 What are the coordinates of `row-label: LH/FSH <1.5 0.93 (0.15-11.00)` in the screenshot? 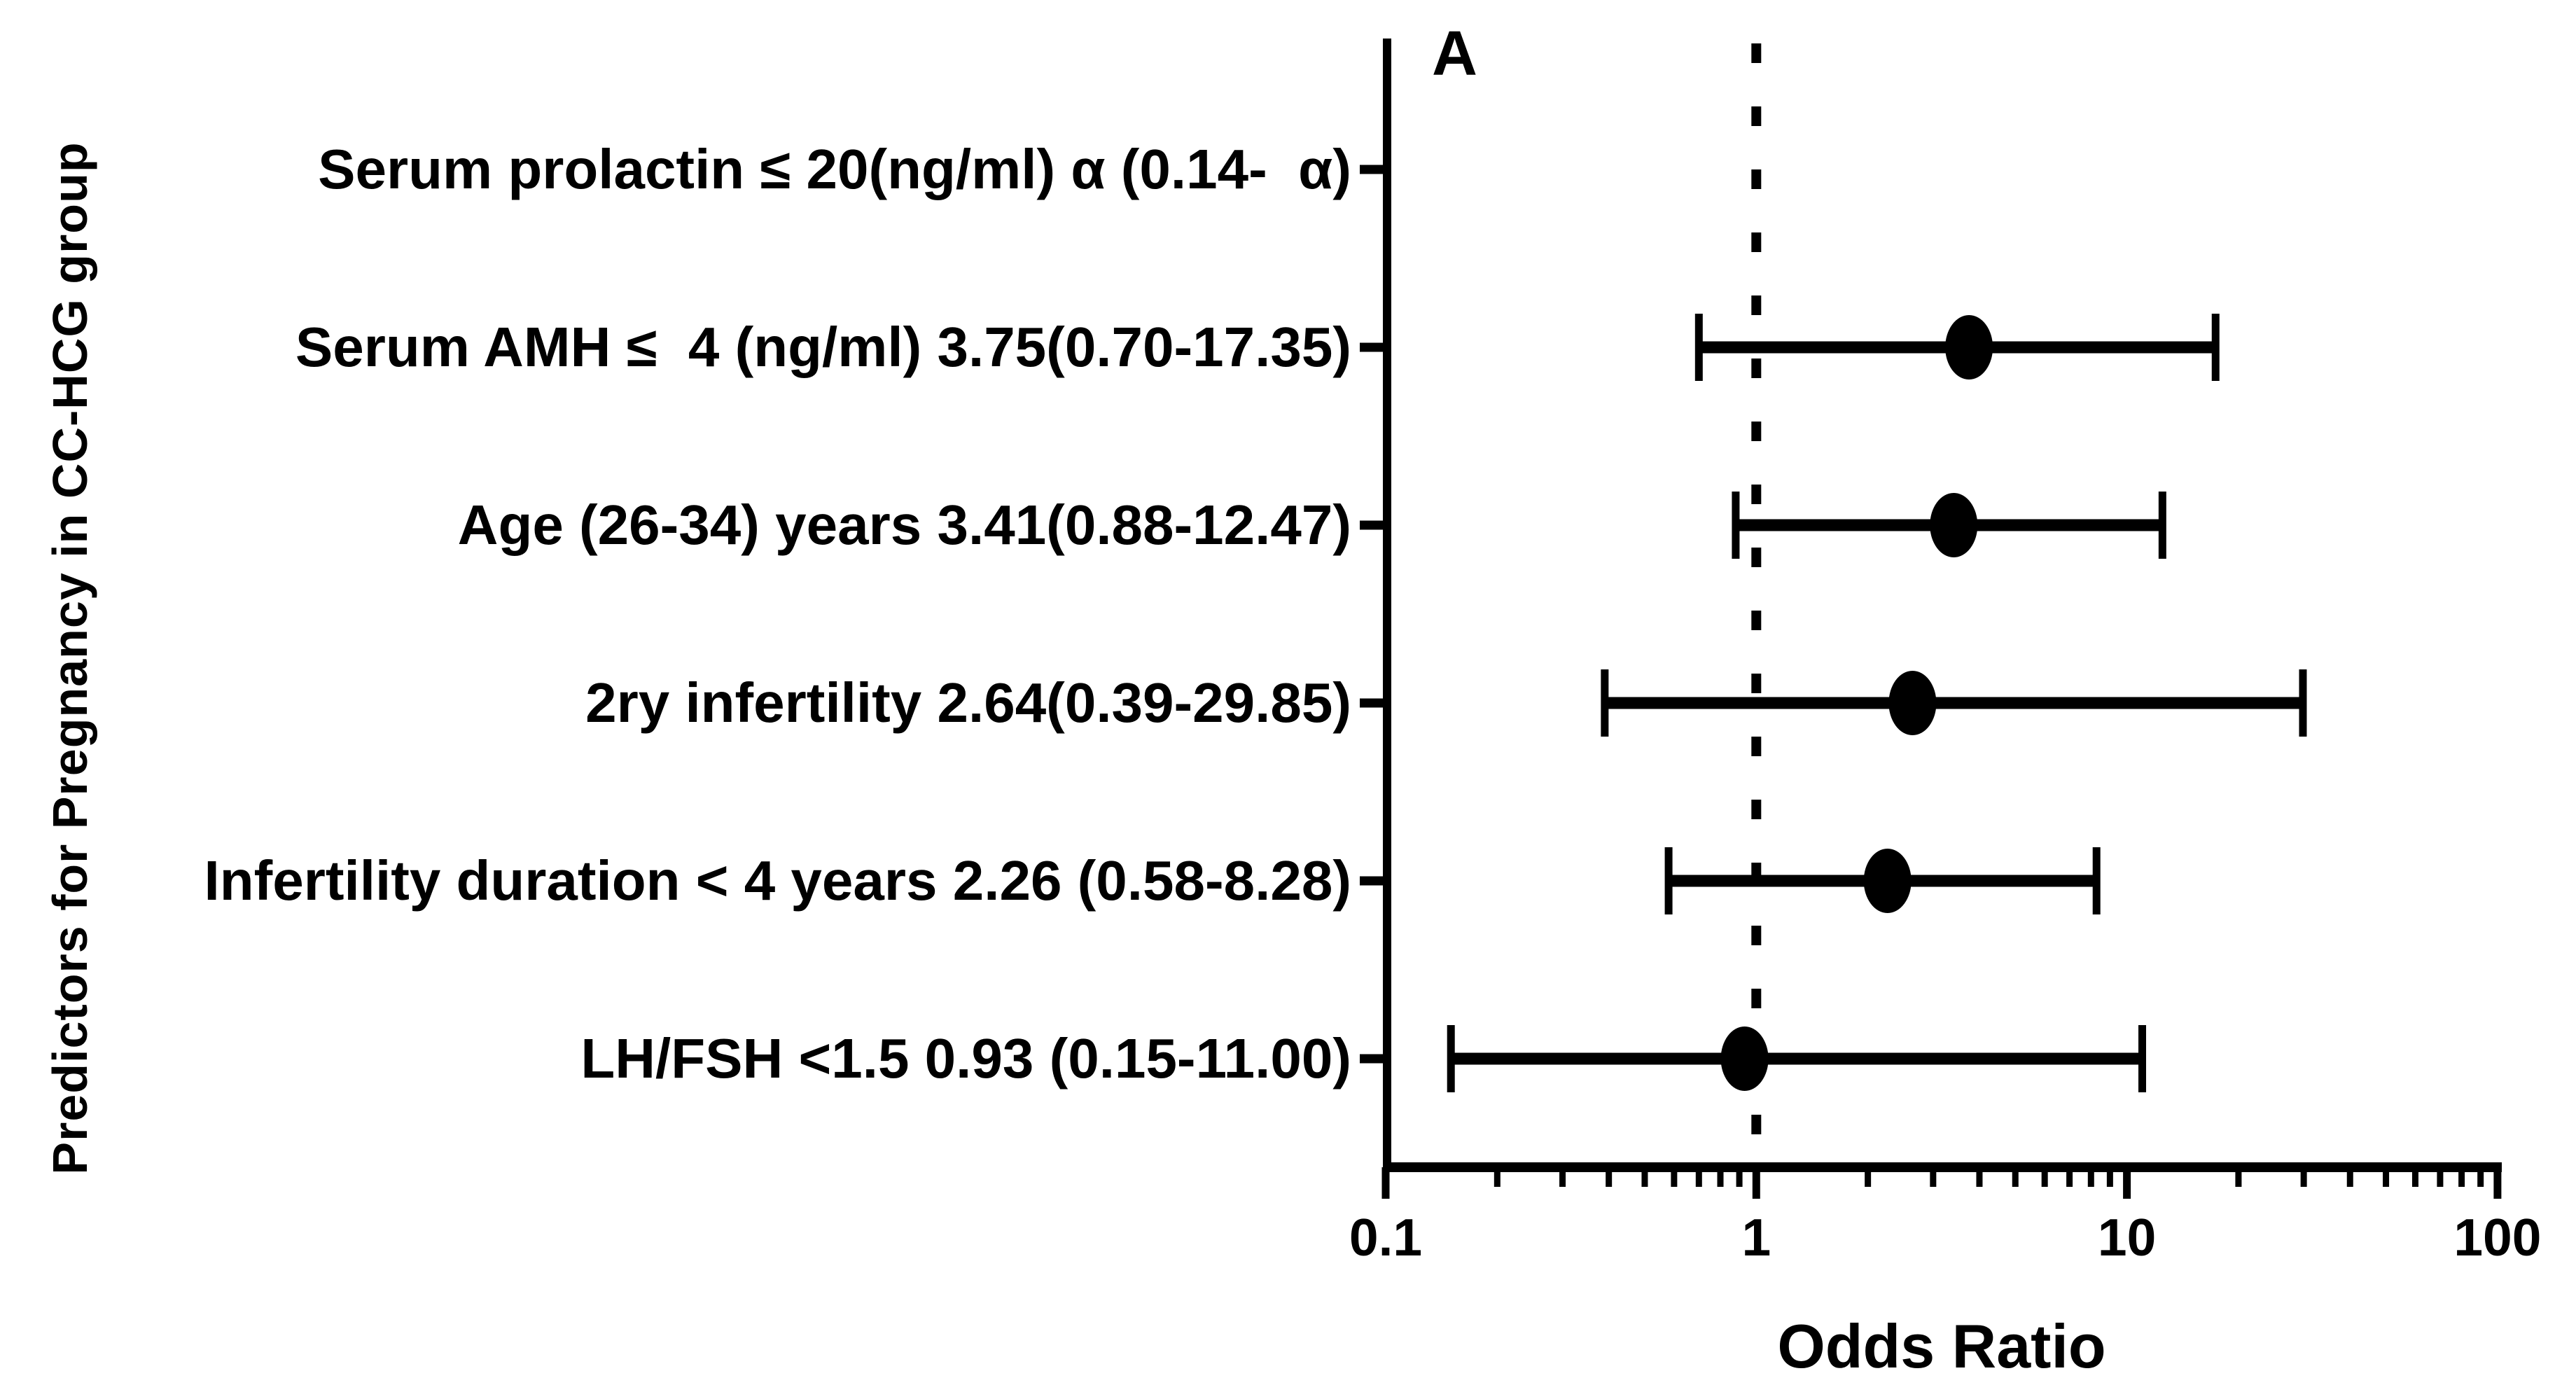 It's located at (965, 1059).